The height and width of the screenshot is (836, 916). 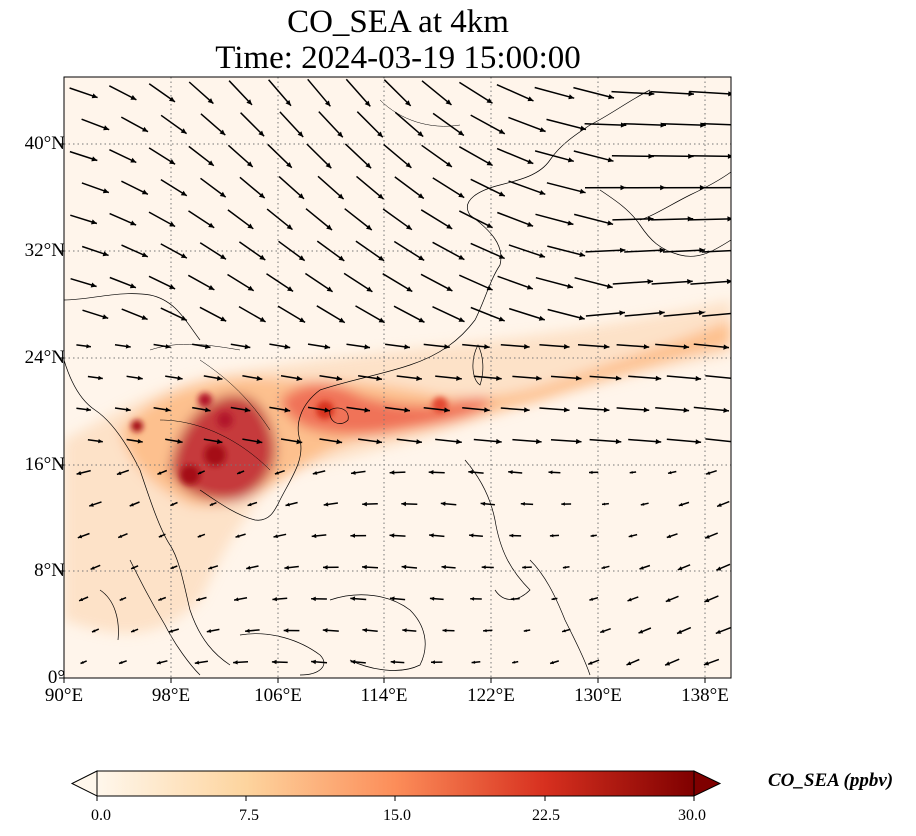 I want to click on colorbar-extend-max, so click(x=707, y=783).